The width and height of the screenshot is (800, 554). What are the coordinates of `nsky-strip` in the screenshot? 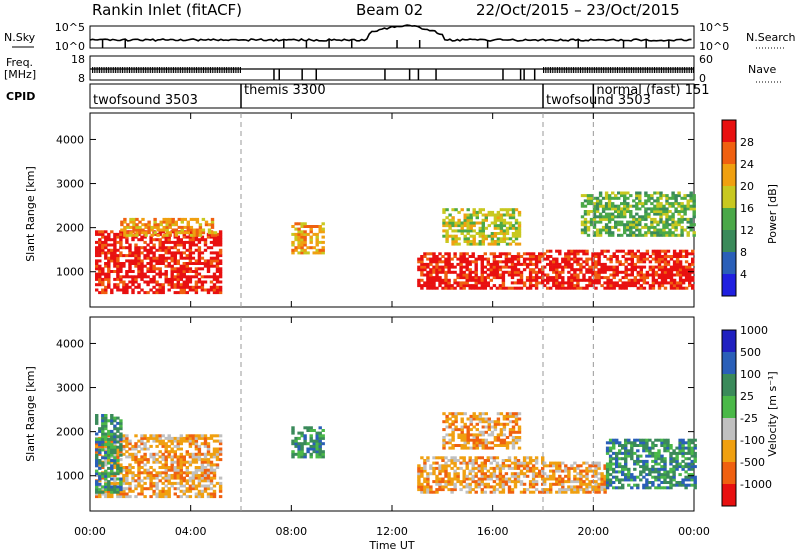 It's located at (392, 37).